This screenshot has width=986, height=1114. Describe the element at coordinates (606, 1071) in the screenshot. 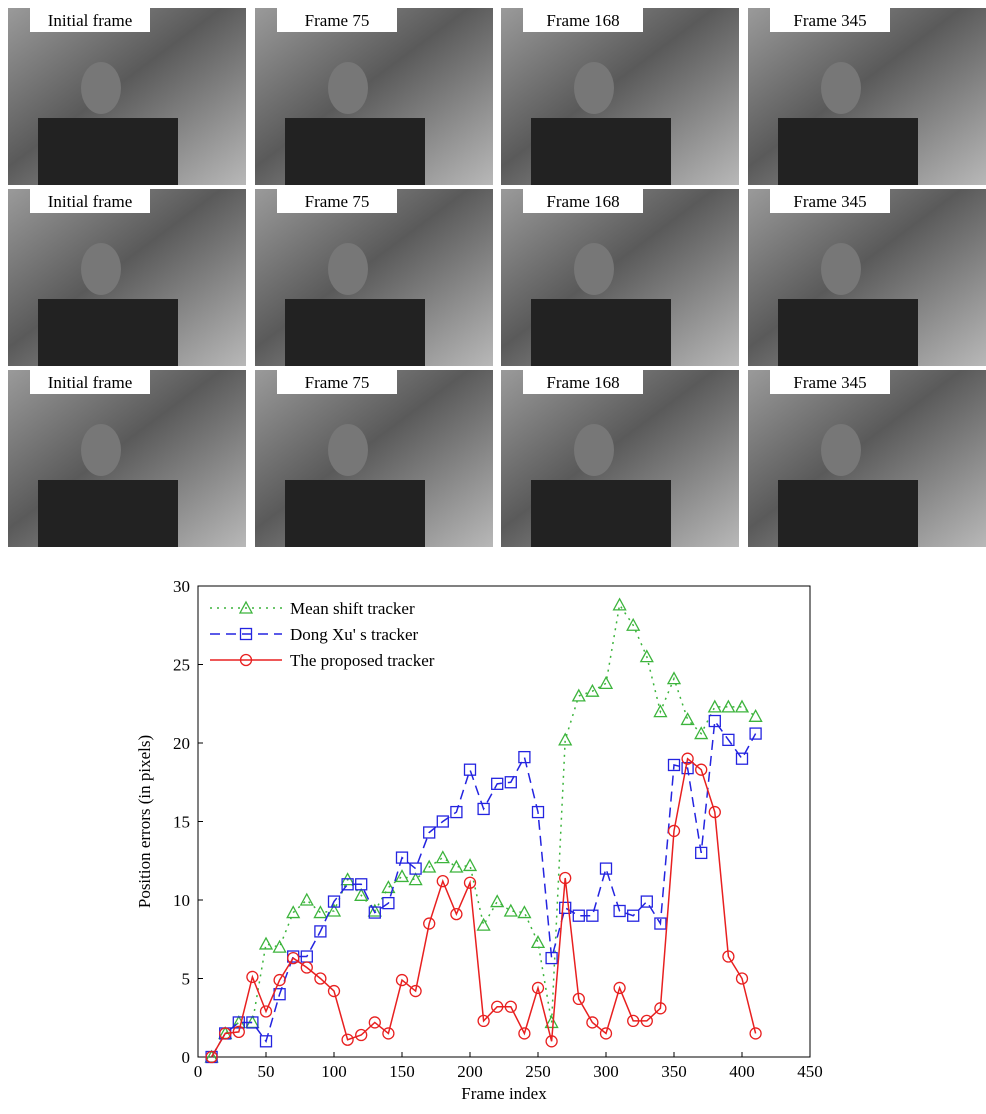

I see `x-tick-label: 300` at that location.